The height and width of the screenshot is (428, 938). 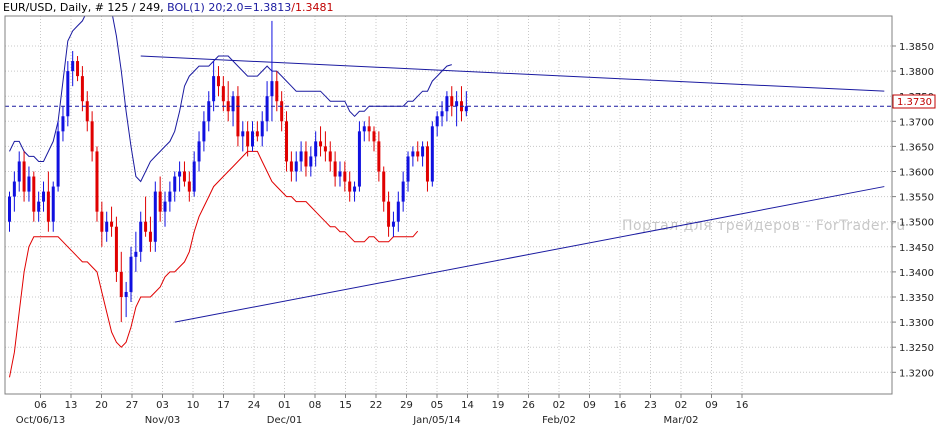 I want to click on y-tick-label: 1.3250, so click(x=916, y=348).